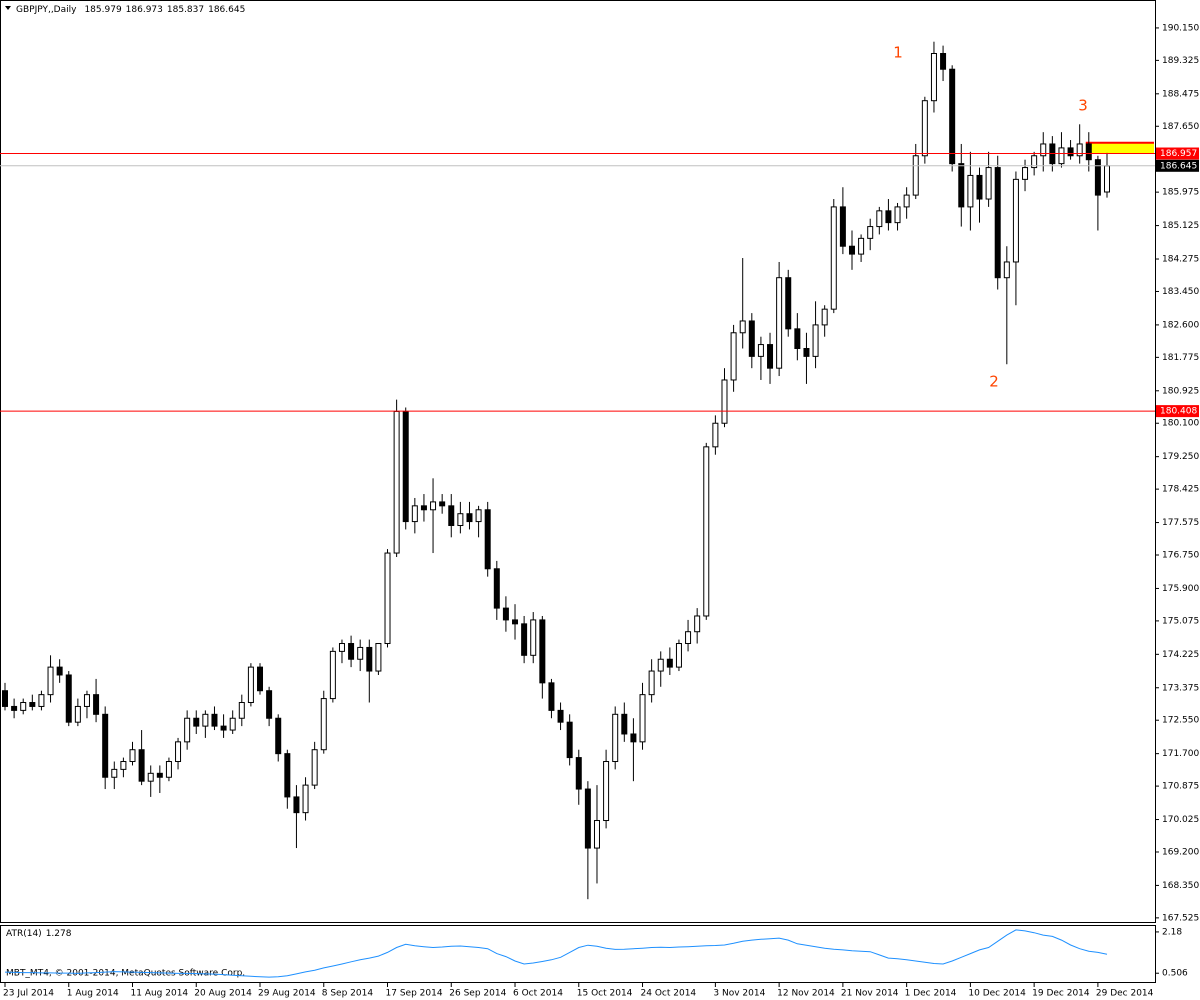 The width and height of the screenshot is (1200, 1000). I want to click on x-tick-label: 11 Aug 2014, so click(160, 994).